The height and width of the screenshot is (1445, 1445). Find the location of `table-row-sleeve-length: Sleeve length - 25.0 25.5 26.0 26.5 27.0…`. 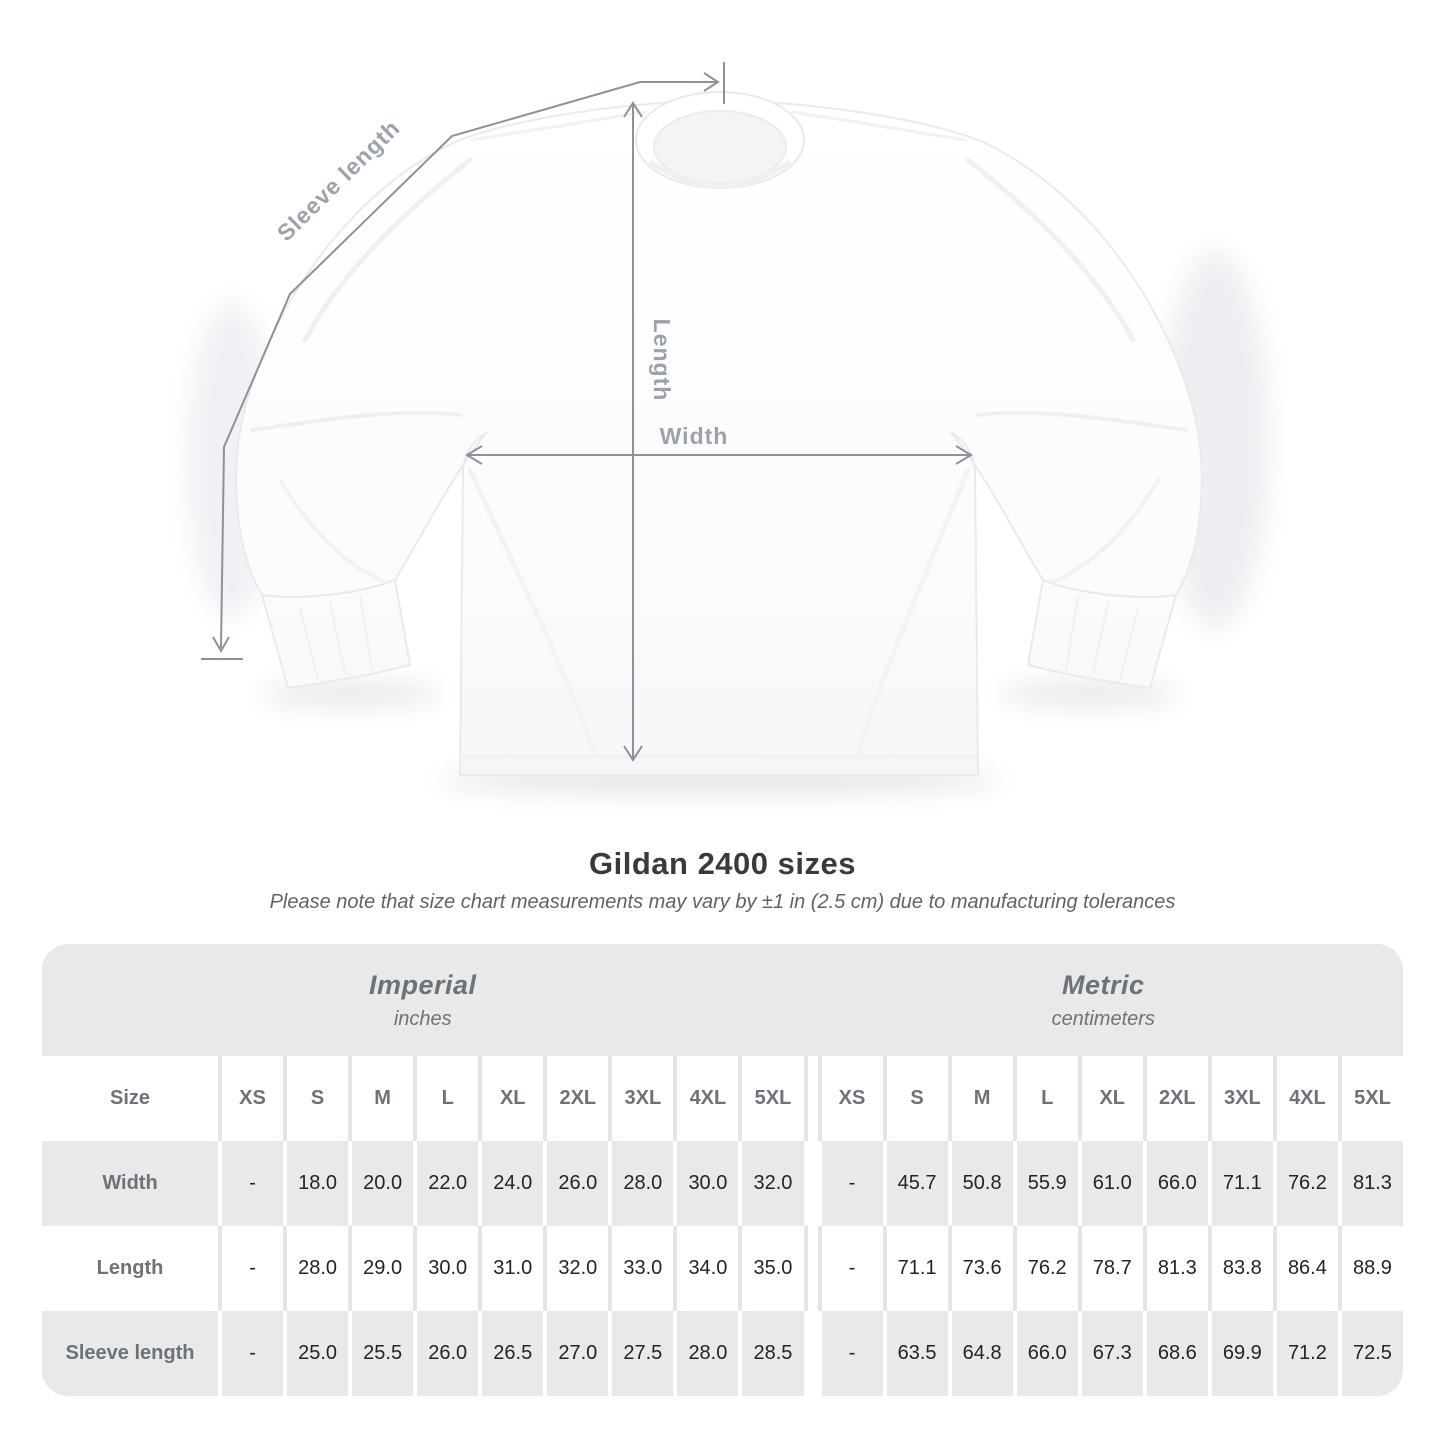

table-row-sleeve-length: Sleeve length - 25.0 25.5 26.0 26.5 27.0… is located at coordinates (722, 1353).